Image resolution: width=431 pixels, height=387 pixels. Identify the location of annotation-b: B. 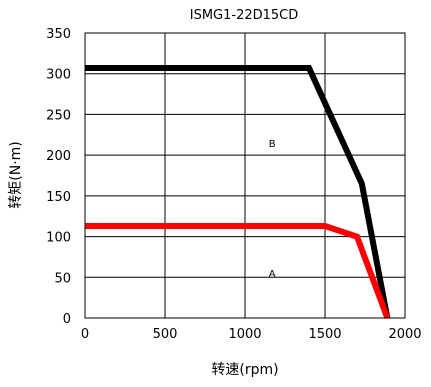
(272, 144).